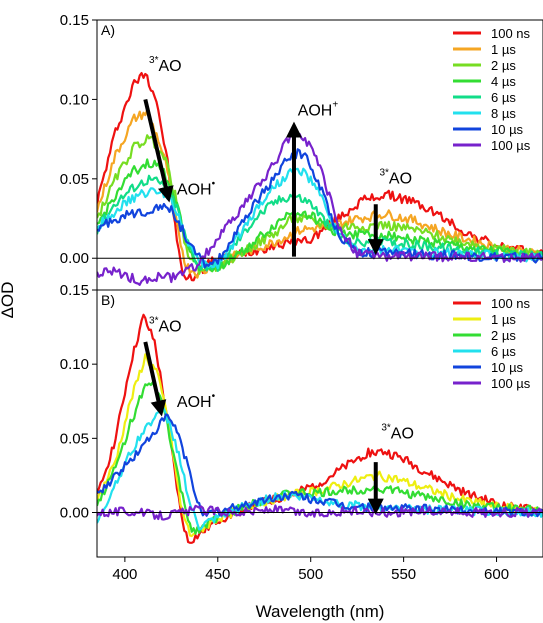 The width and height of the screenshot is (543, 623). What do you see at coordinates (310, 574) in the screenshot?
I see `x-tick-label: 500` at bounding box center [310, 574].